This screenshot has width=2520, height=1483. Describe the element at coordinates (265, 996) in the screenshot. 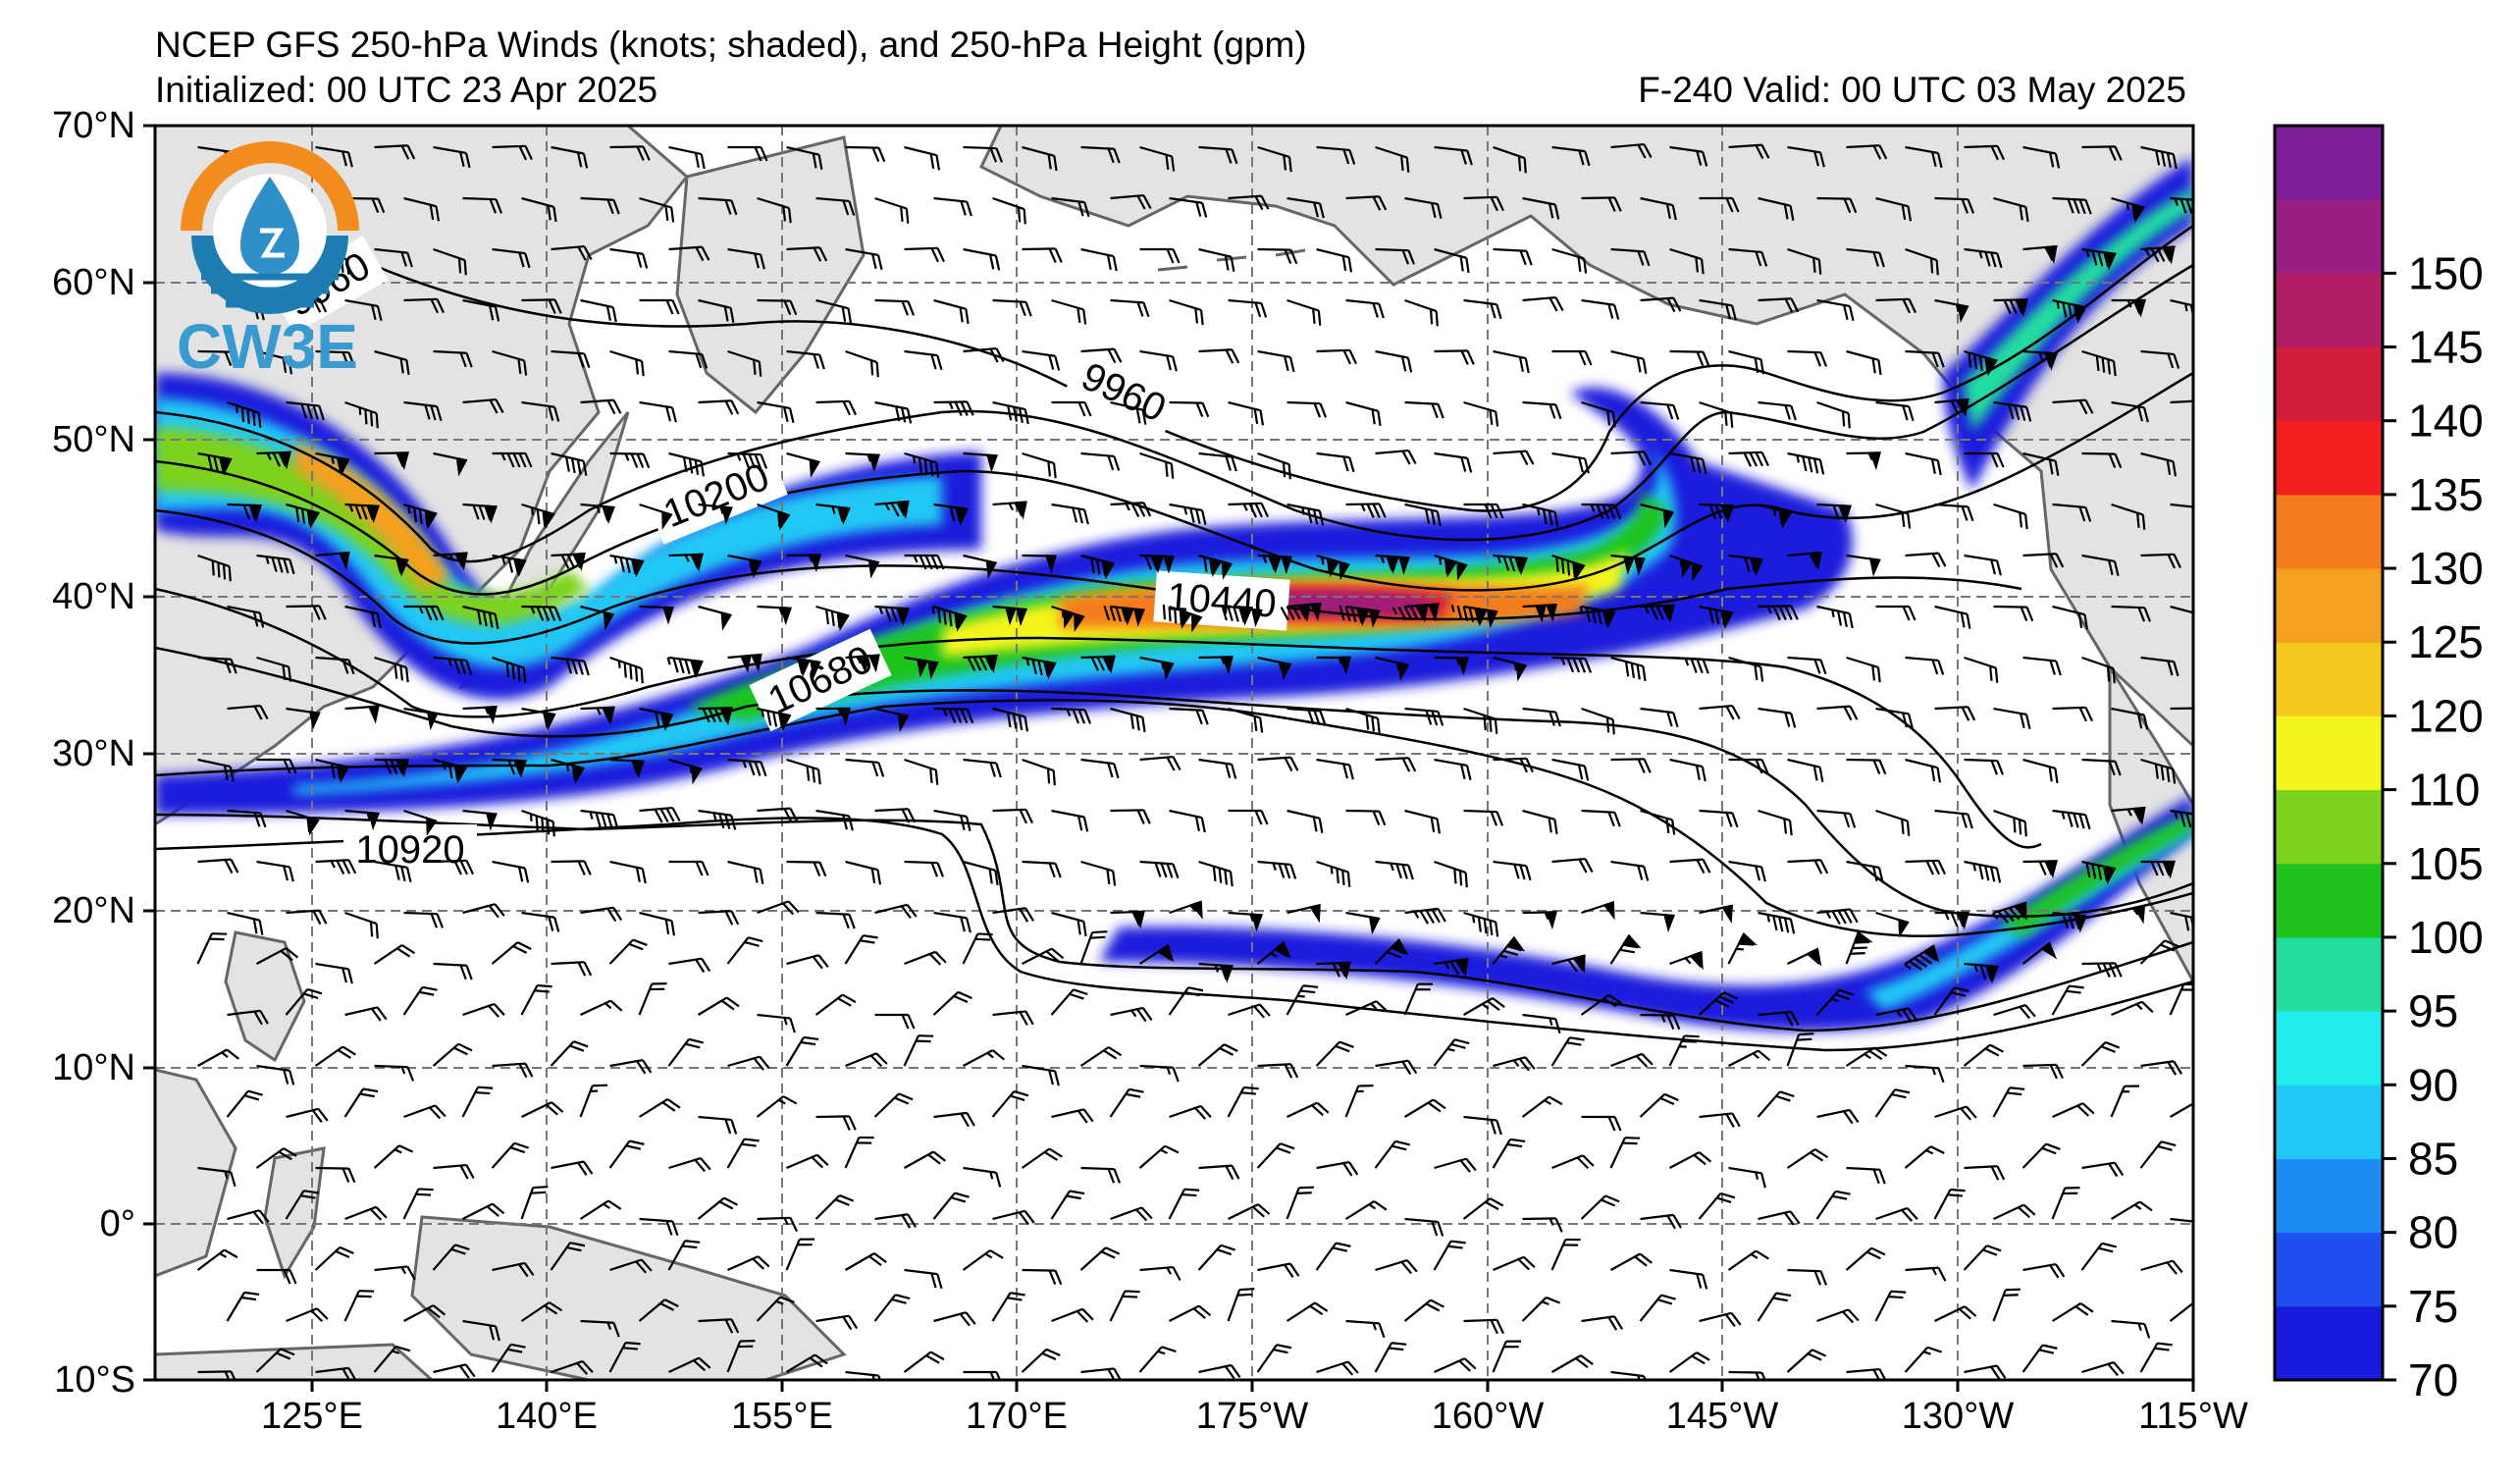

I see `philippines` at that location.